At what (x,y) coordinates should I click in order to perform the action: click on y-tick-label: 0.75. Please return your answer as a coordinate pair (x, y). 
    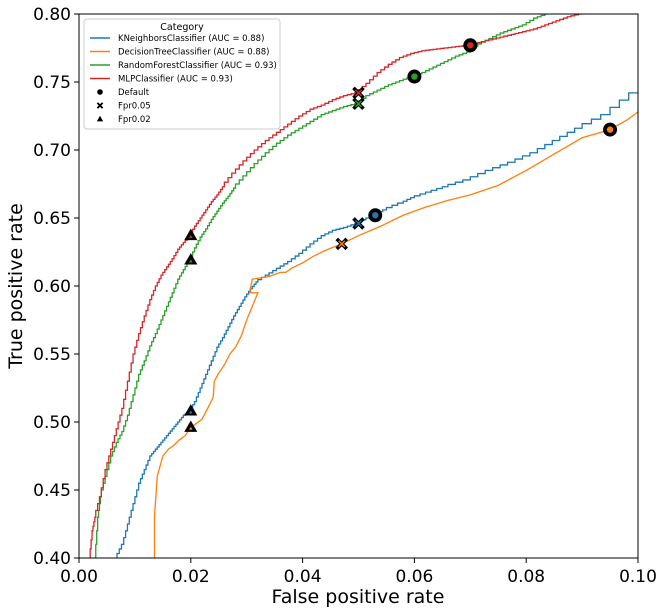
    Looking at the image, I should click on (52, 83).